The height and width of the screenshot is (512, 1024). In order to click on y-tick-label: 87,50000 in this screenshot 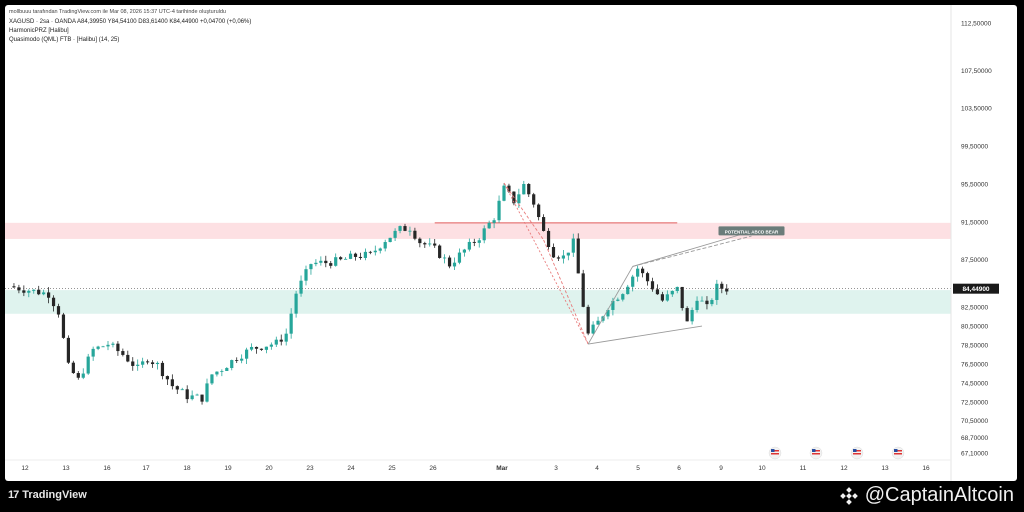, I will do `click(974, 260)`.